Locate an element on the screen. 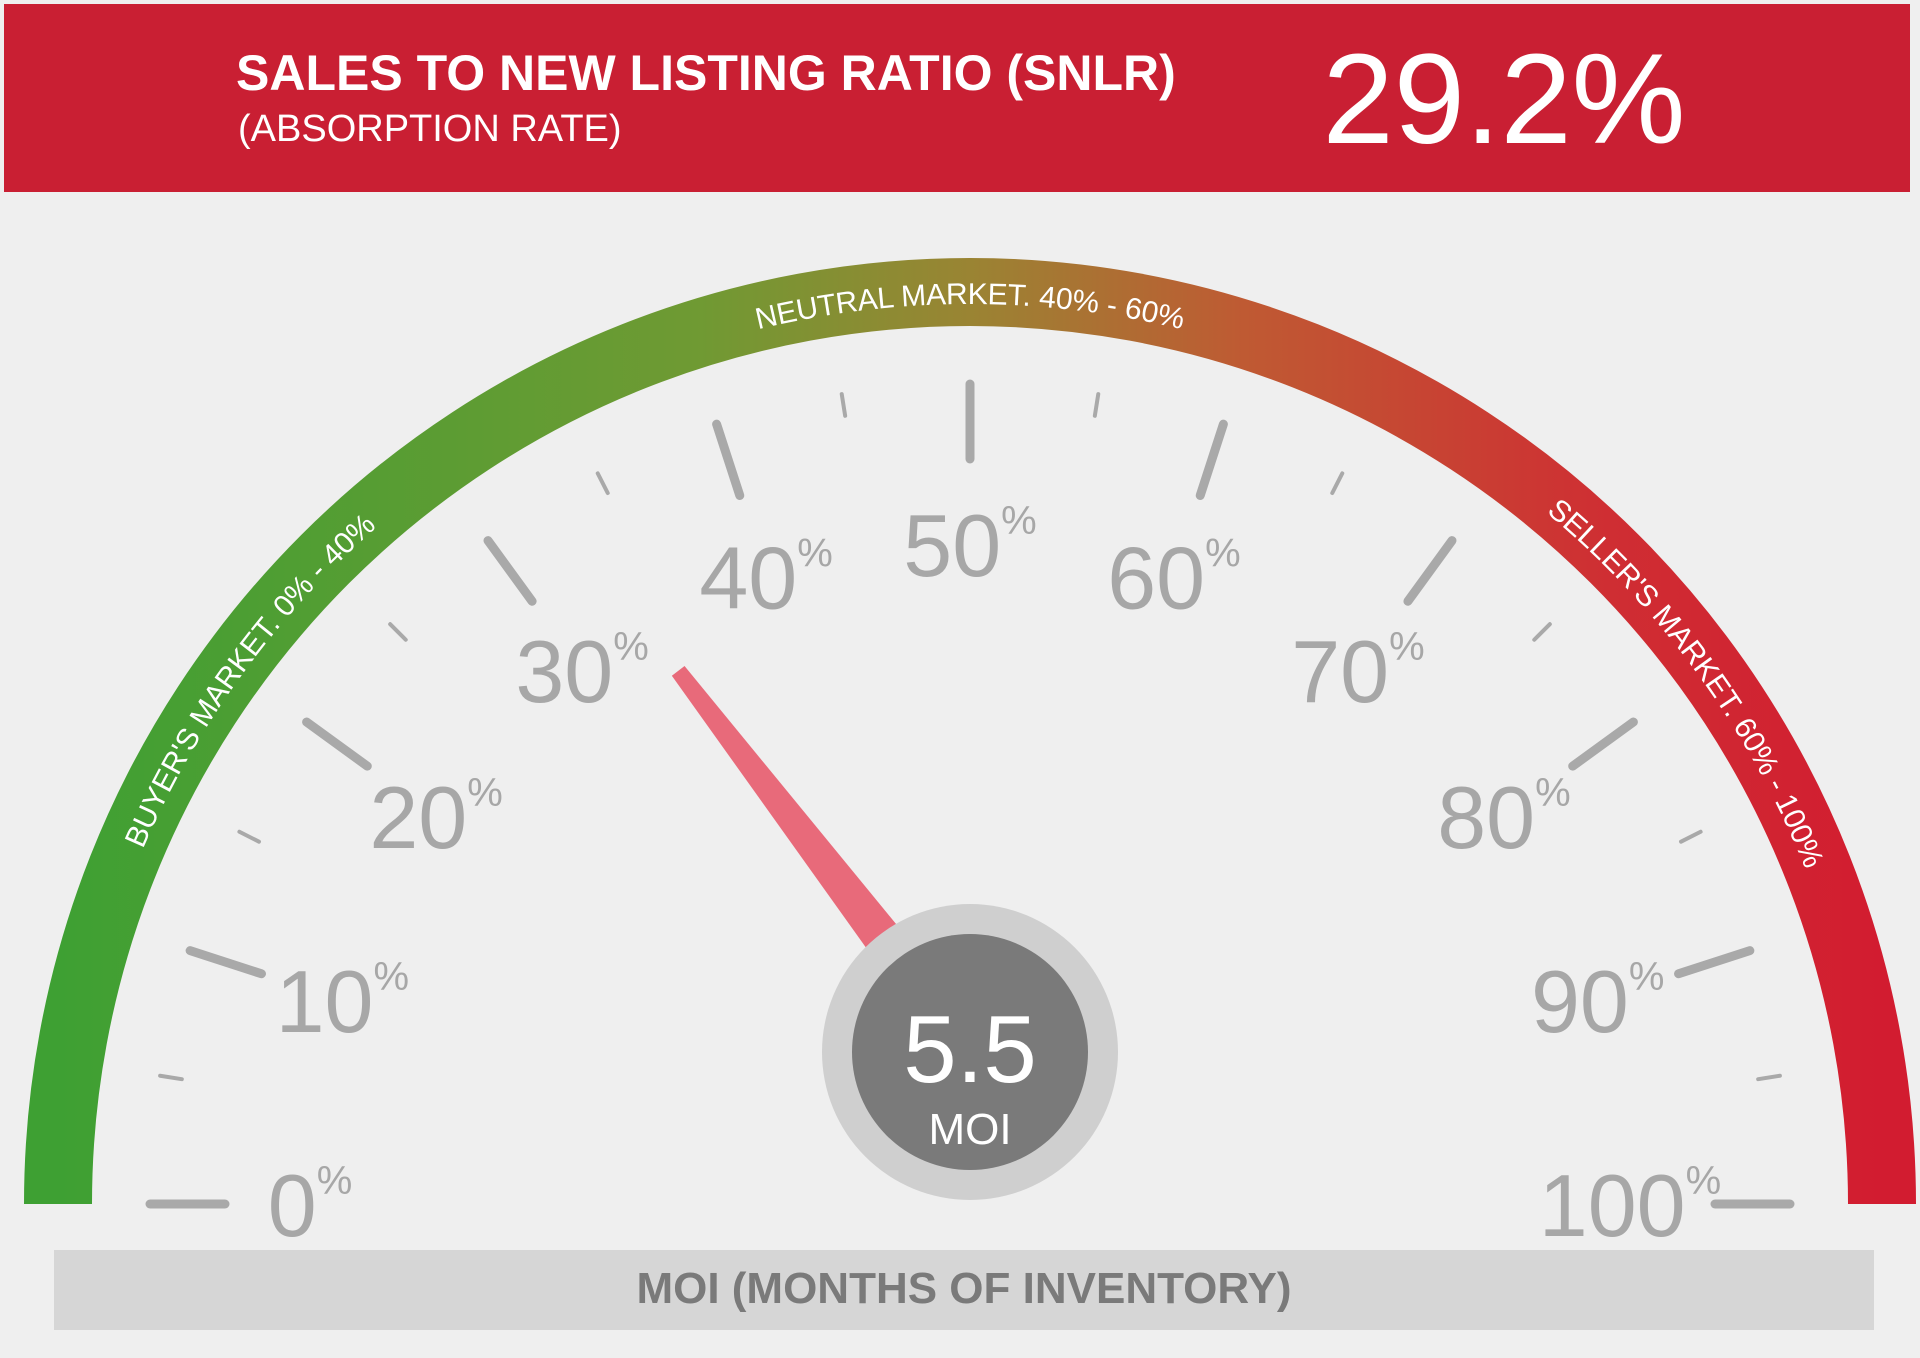 The width and height of the screenshot is (1920, 1358). headline-value: 29.2% is located at coordinates (1504, 99).